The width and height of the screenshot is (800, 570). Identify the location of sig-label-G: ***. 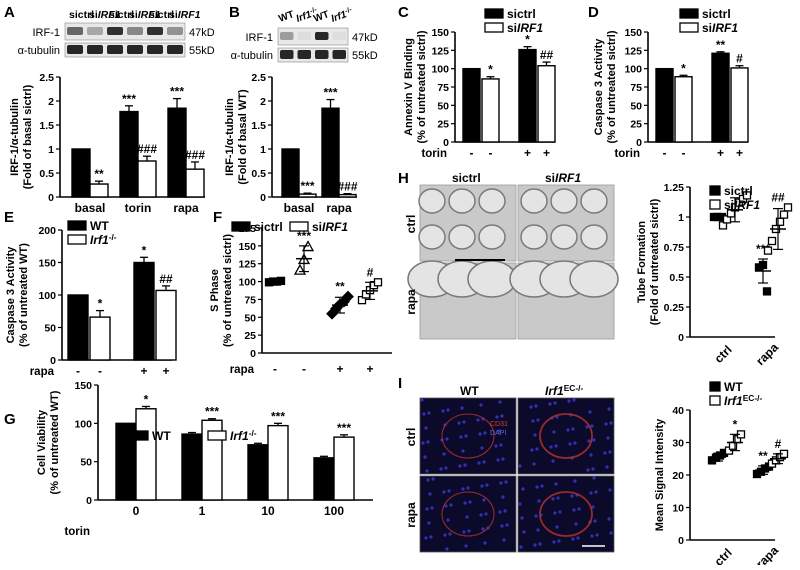
(278, 416).